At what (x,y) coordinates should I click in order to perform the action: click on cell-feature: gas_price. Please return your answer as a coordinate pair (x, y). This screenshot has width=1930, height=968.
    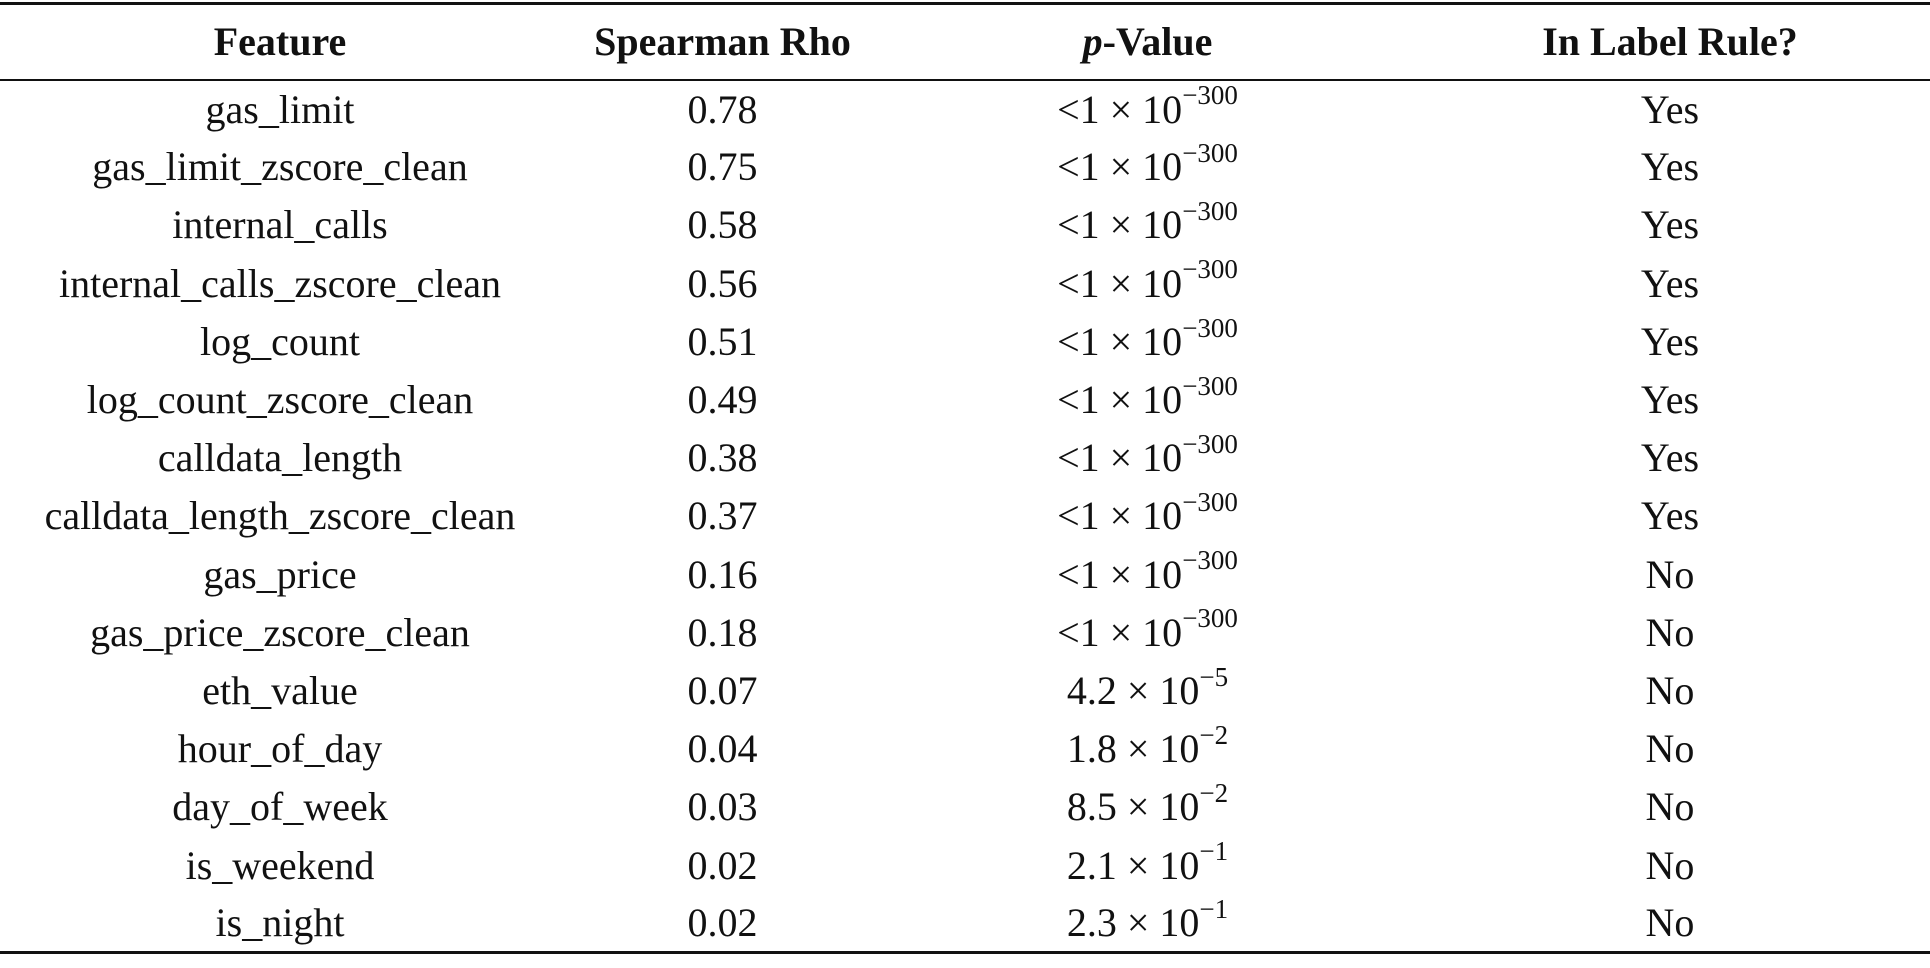
    Looking at the image, I should click on (280, 574).